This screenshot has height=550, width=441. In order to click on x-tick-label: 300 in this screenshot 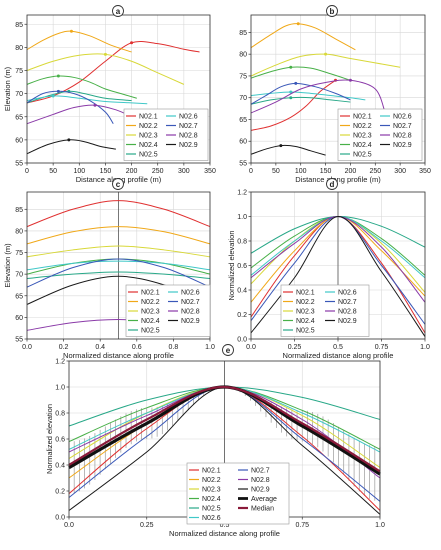, I will do `click(184, 171)`.